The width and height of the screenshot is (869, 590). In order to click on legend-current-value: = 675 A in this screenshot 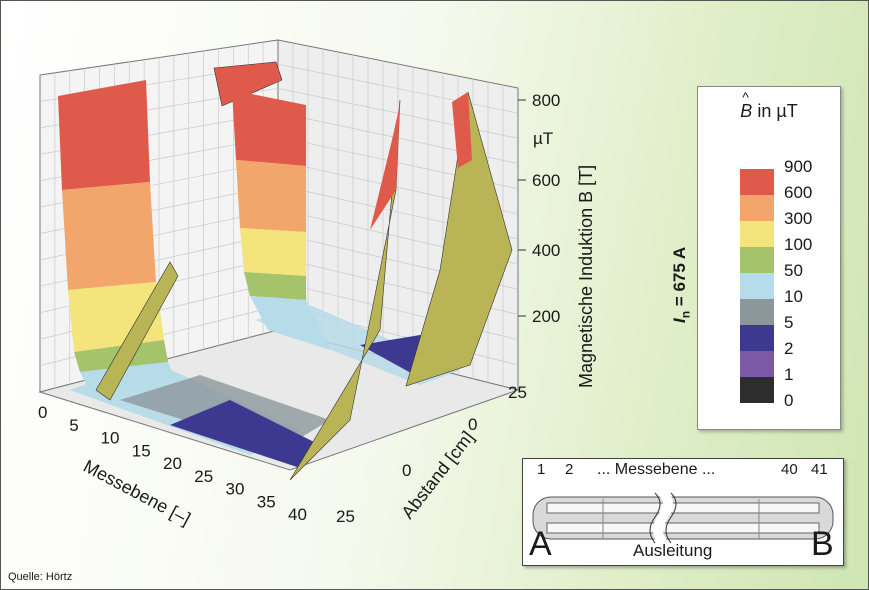, I will do `click(679, 278)`.